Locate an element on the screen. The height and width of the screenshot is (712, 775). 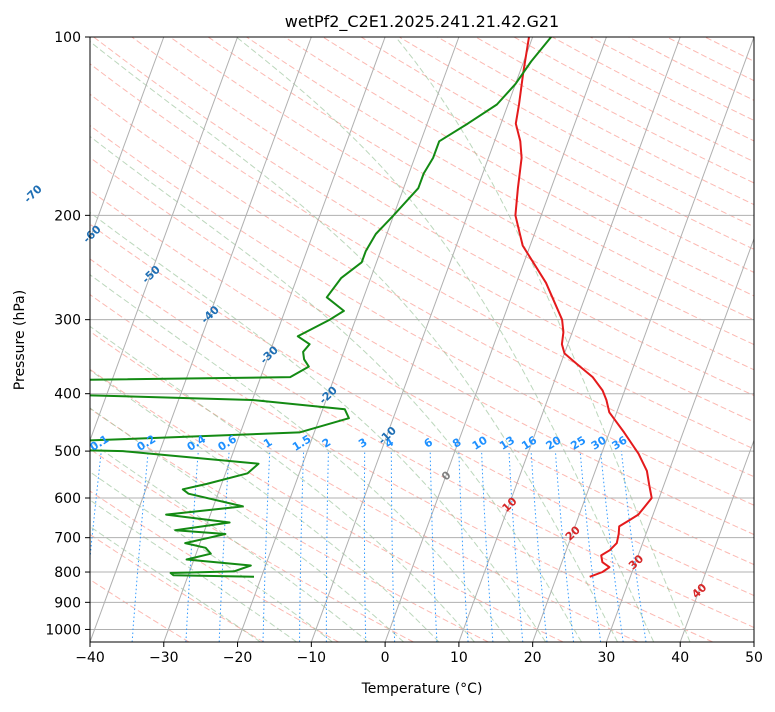
x-tick-label: 40 is located at coordinates (680, 658).